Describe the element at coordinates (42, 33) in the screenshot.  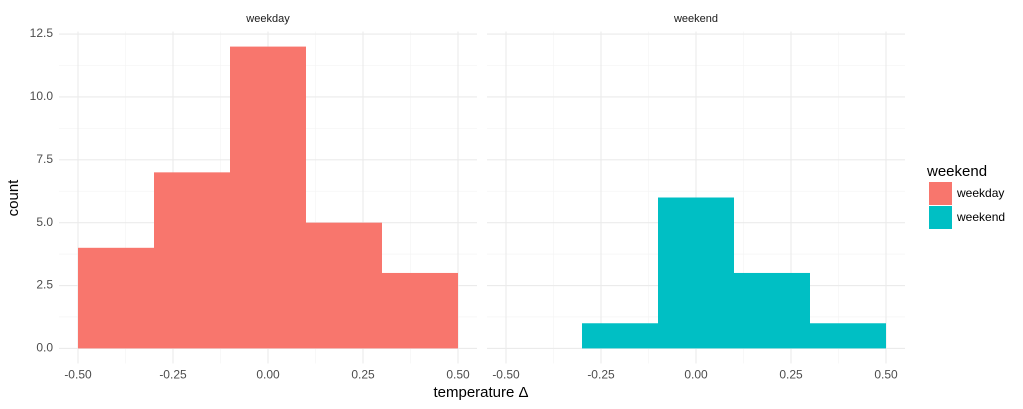
I see `y-tick-label: 12.5` at that location.